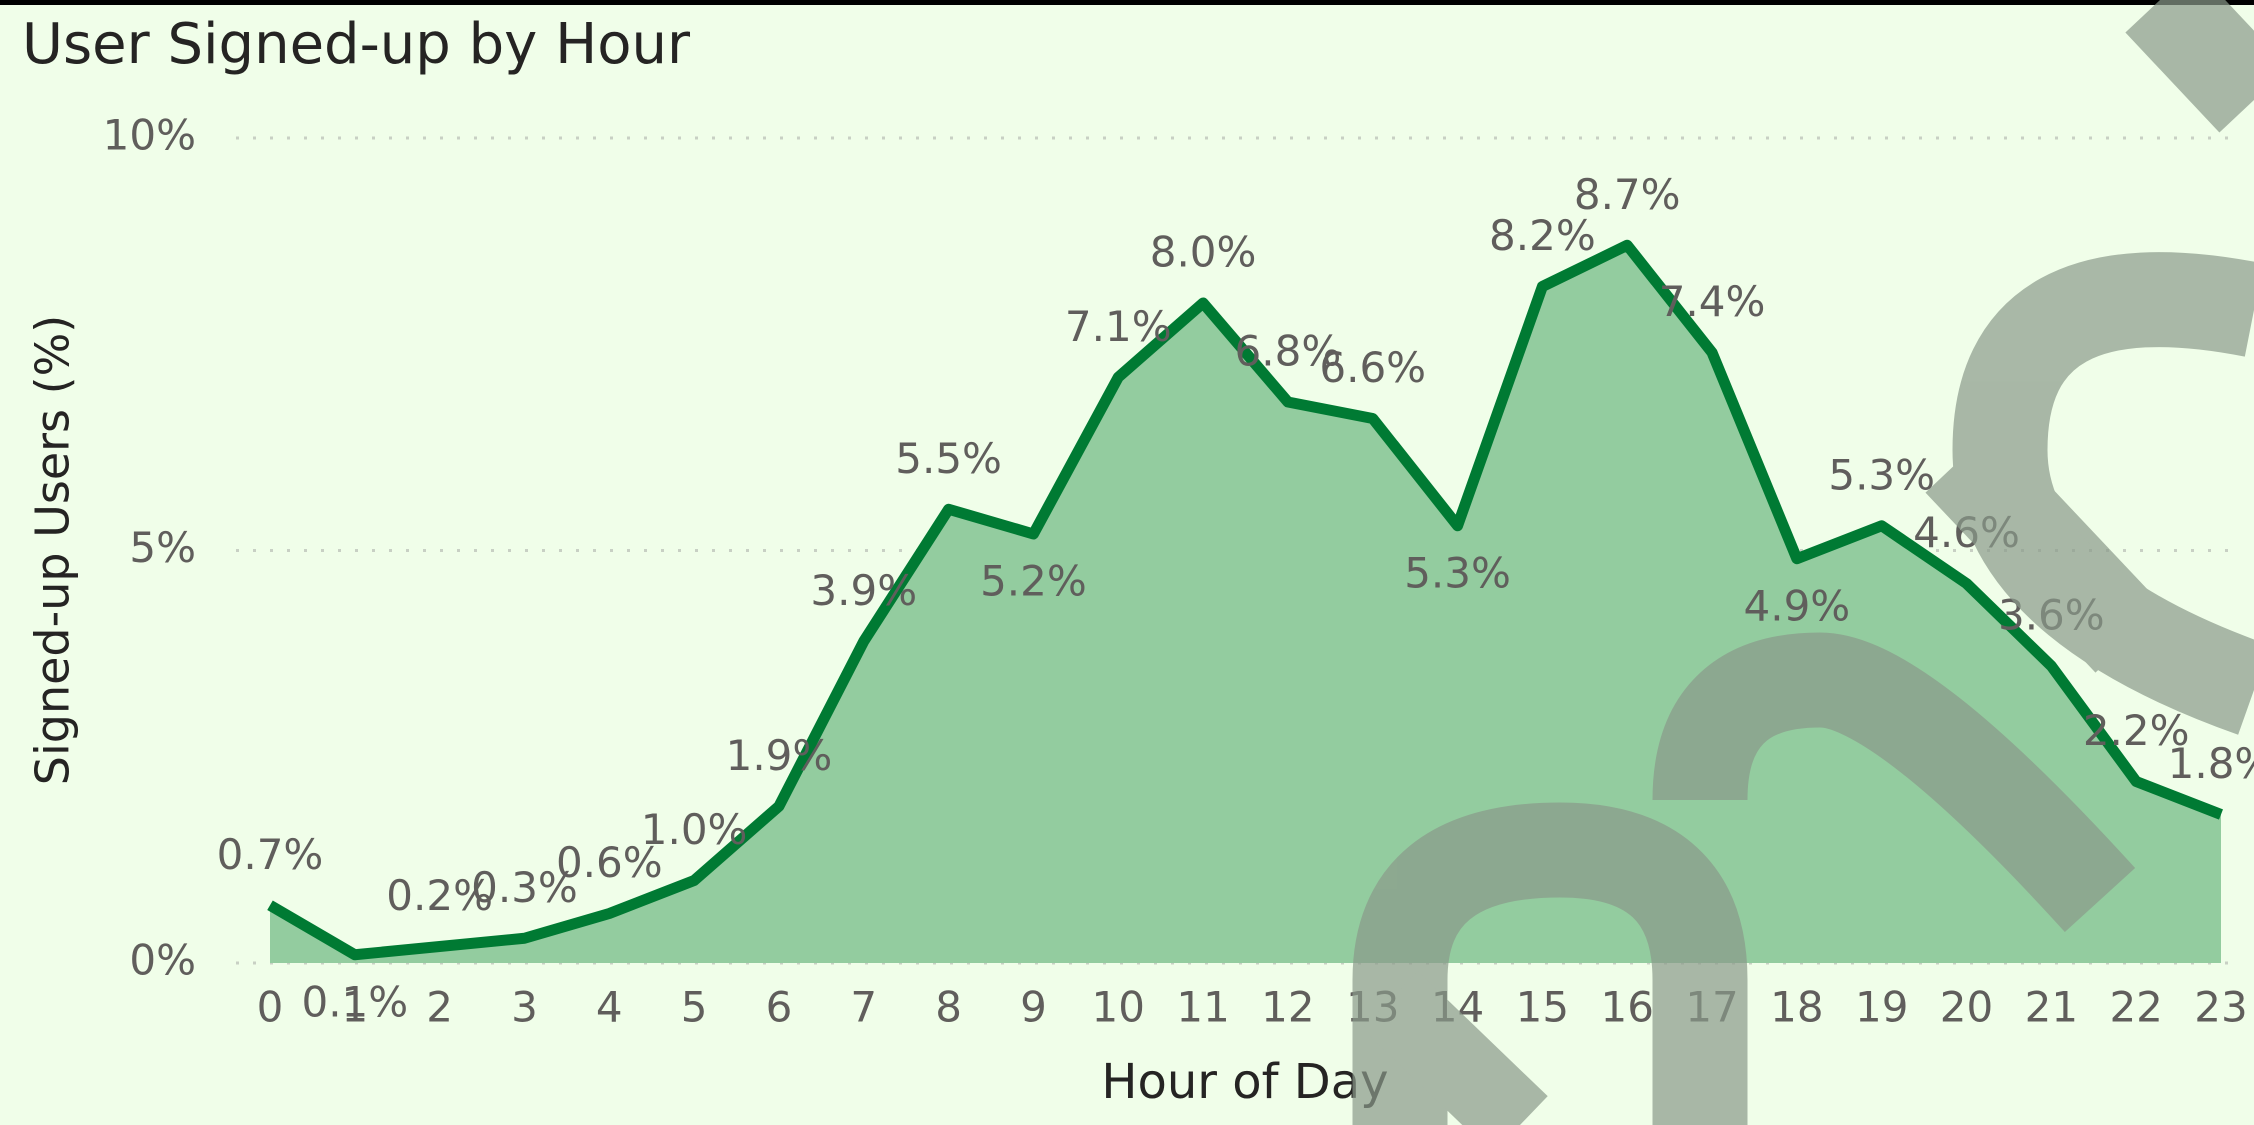 Image resolution: width=2254 pixels, height=1125 pixels. I want to click on x-tick-label: 11, so click(1202, 1007).